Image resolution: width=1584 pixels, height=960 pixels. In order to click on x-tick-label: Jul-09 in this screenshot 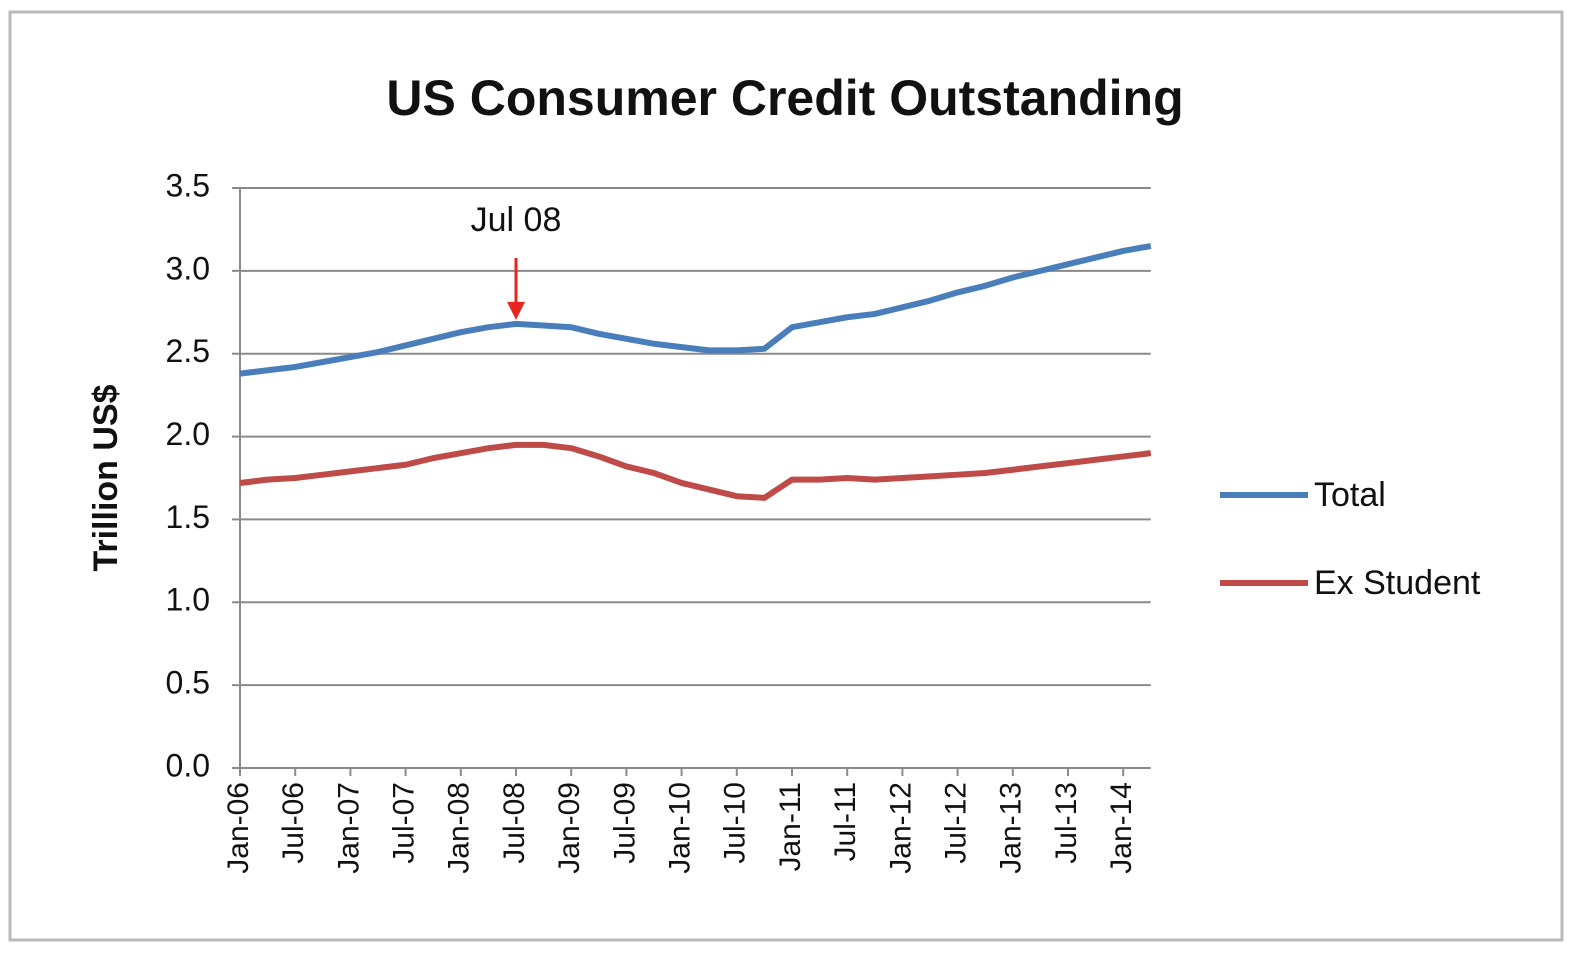, I will do `click(624, 823)`.